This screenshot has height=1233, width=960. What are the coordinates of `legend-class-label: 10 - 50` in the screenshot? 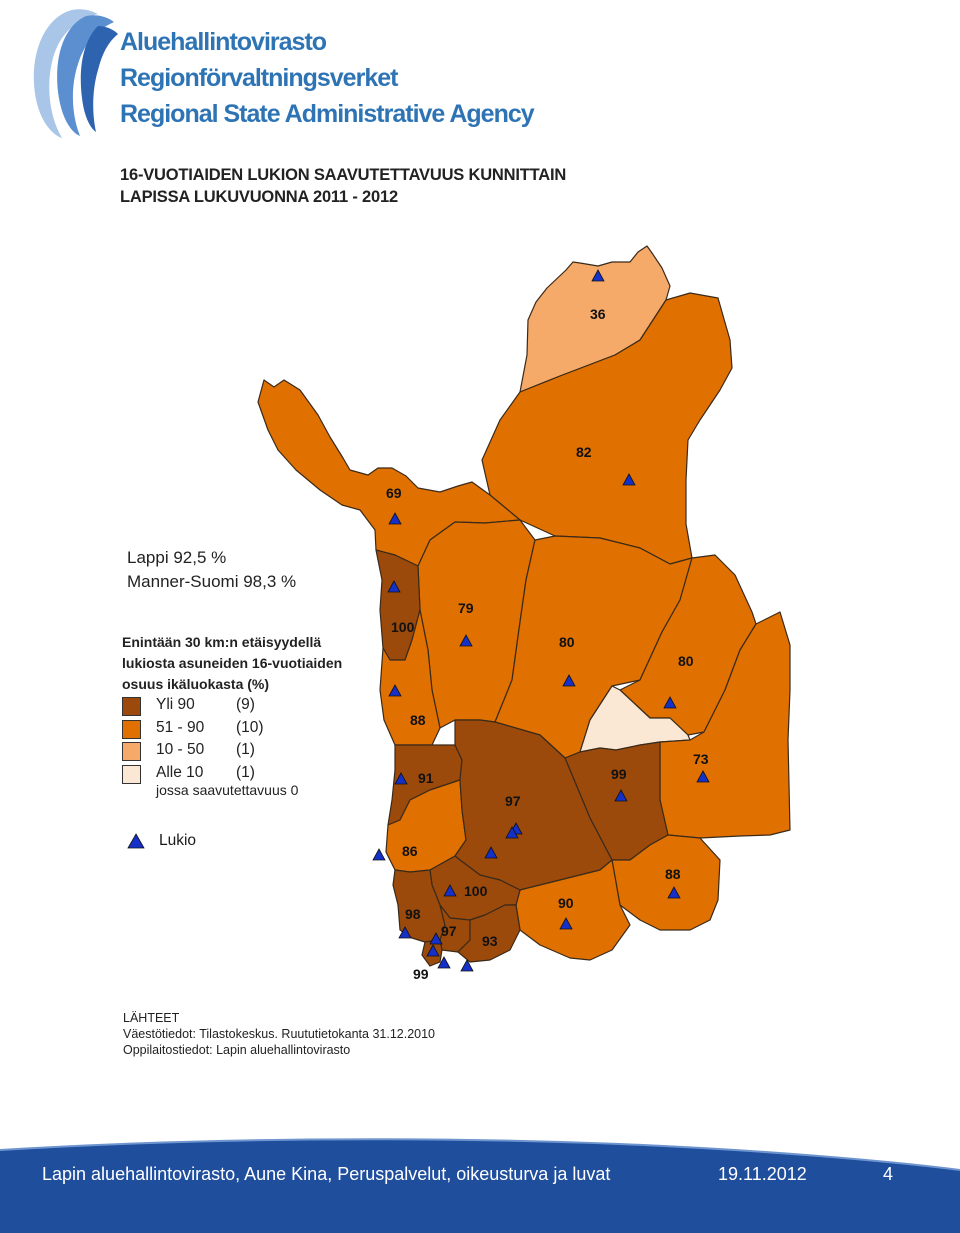 It's located at (180, 749).